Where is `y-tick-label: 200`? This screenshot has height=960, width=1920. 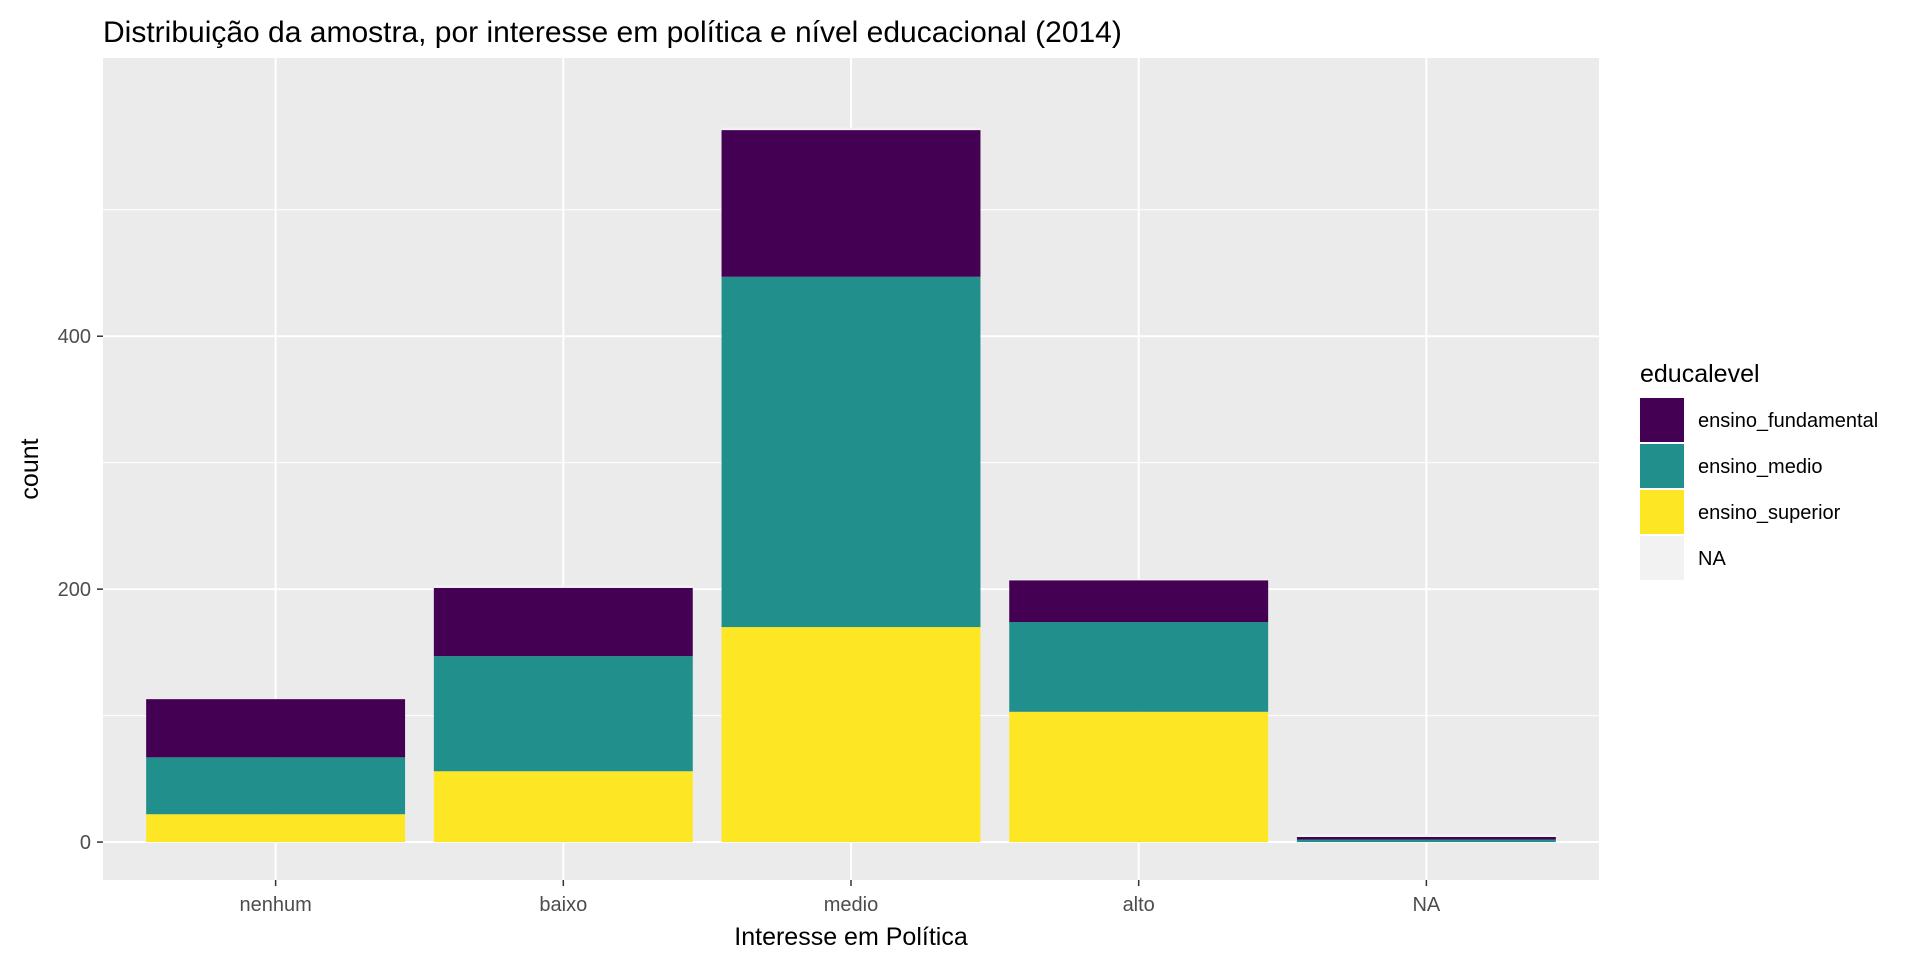 y-tick-label: 200 is located at coordinates (74, 590).